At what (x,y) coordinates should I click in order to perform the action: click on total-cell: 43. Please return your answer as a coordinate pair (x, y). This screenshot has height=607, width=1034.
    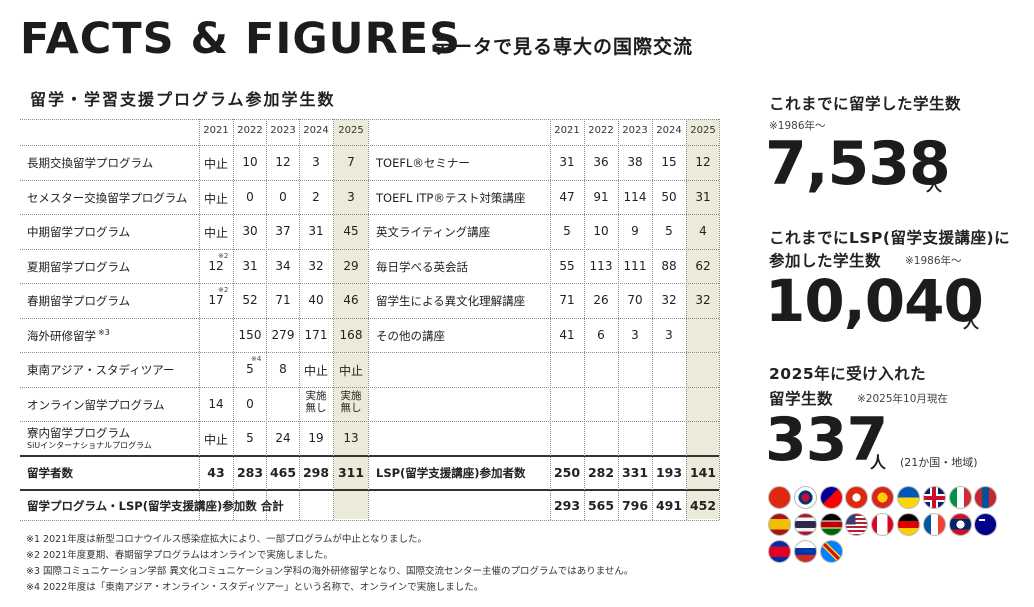
    Looking at the image, I should click on (216, 472).